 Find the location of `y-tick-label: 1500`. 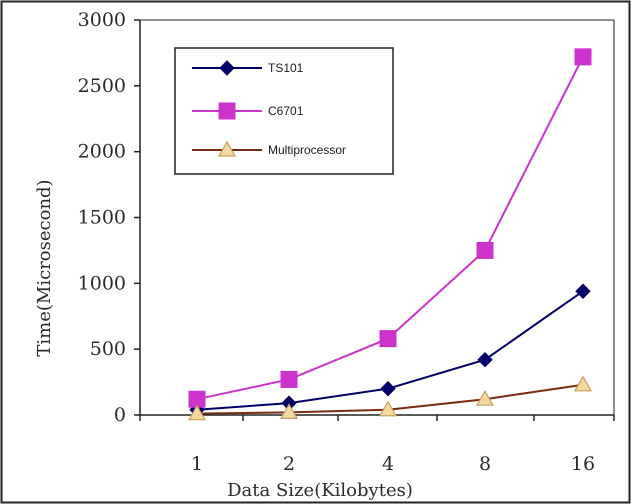

y-tick-label: 1500 is located at coordinates (102, 218).